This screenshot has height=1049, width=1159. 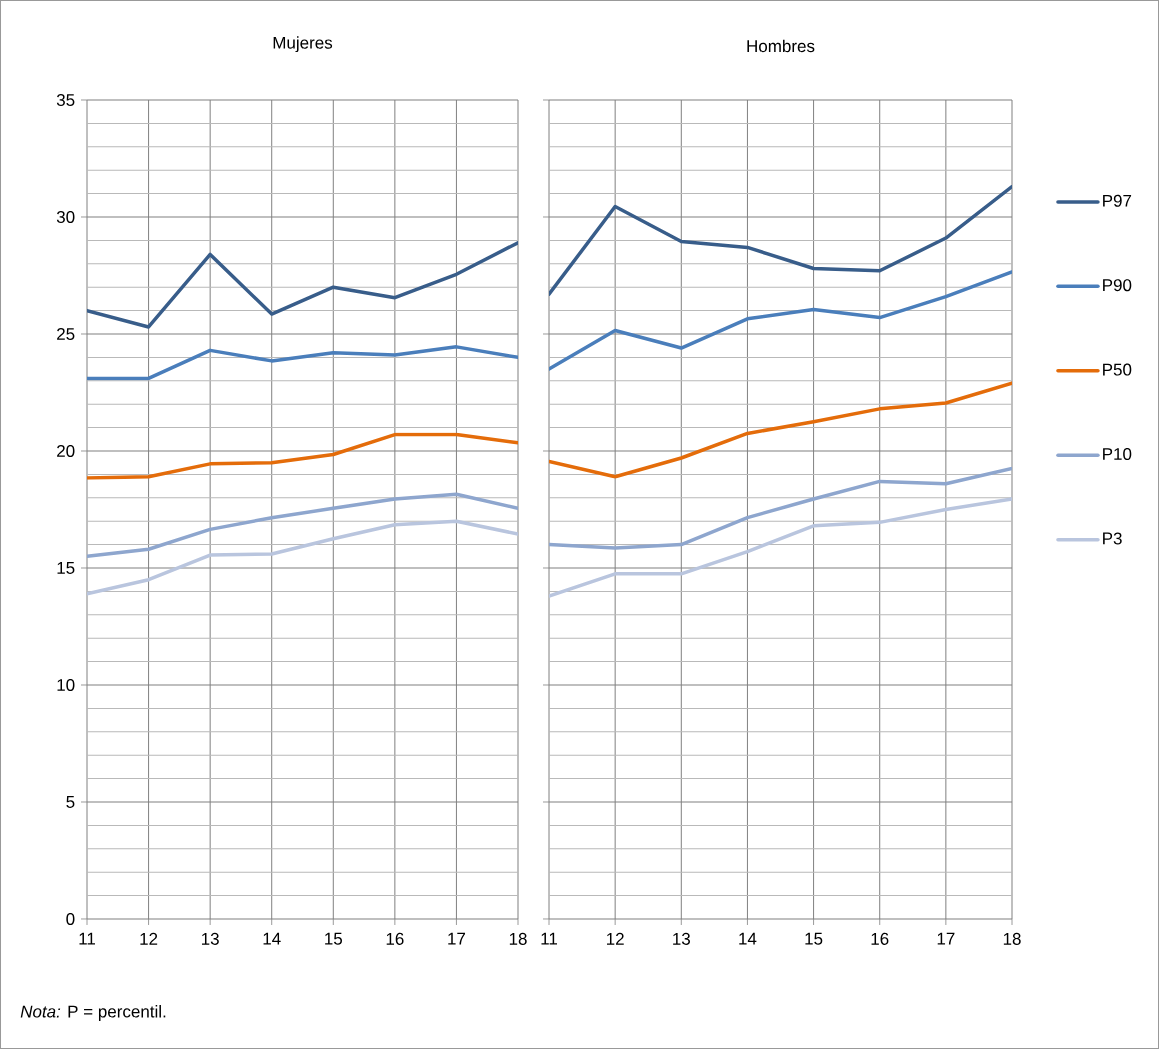 What do you see at coordinates (65, 217) in the screenshot?
I see `y-tick-label: 30` at bounding box center [65, 217].